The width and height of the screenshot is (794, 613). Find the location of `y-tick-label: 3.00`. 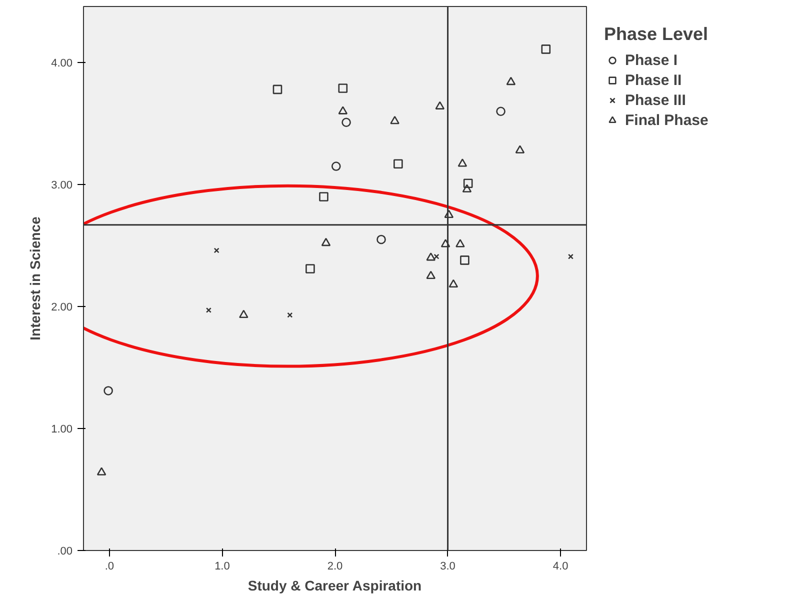

y-tick-label: 3.00 is located at coordinates (62, 186).